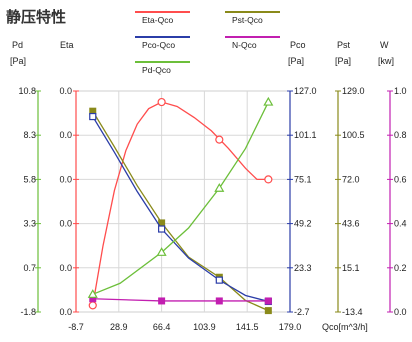  What do you see at coordinates (400, 268) in the screenshot?
I see `axis-tick-label-n: 0.2` at bounding box center [400, 268].